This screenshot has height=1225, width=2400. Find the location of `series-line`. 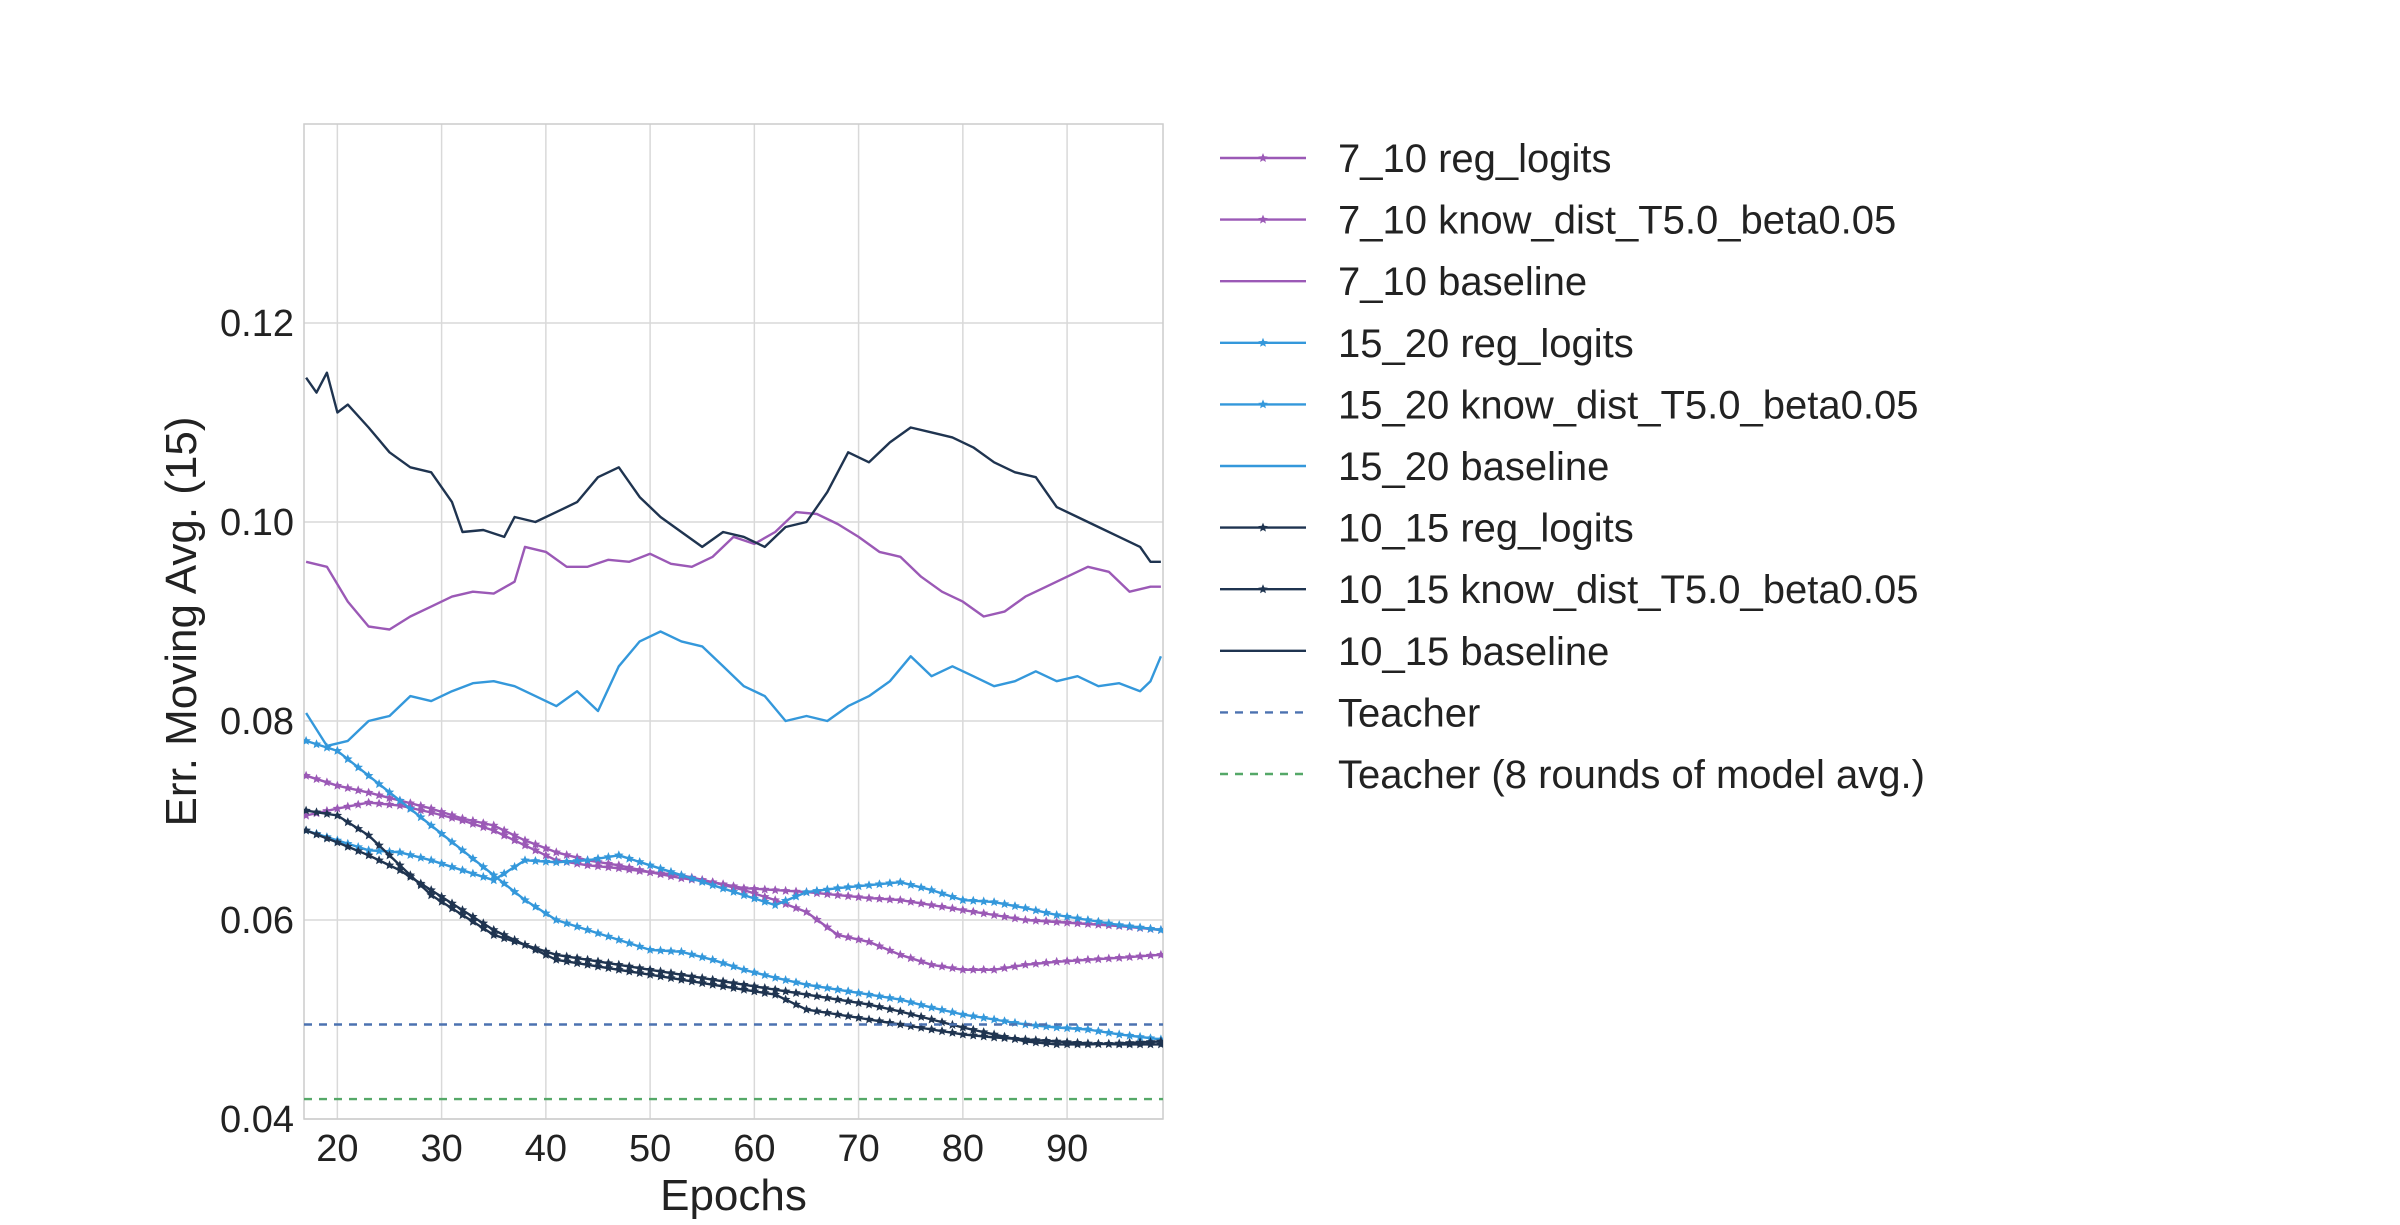

series-line is located at coordinates (733, 937).